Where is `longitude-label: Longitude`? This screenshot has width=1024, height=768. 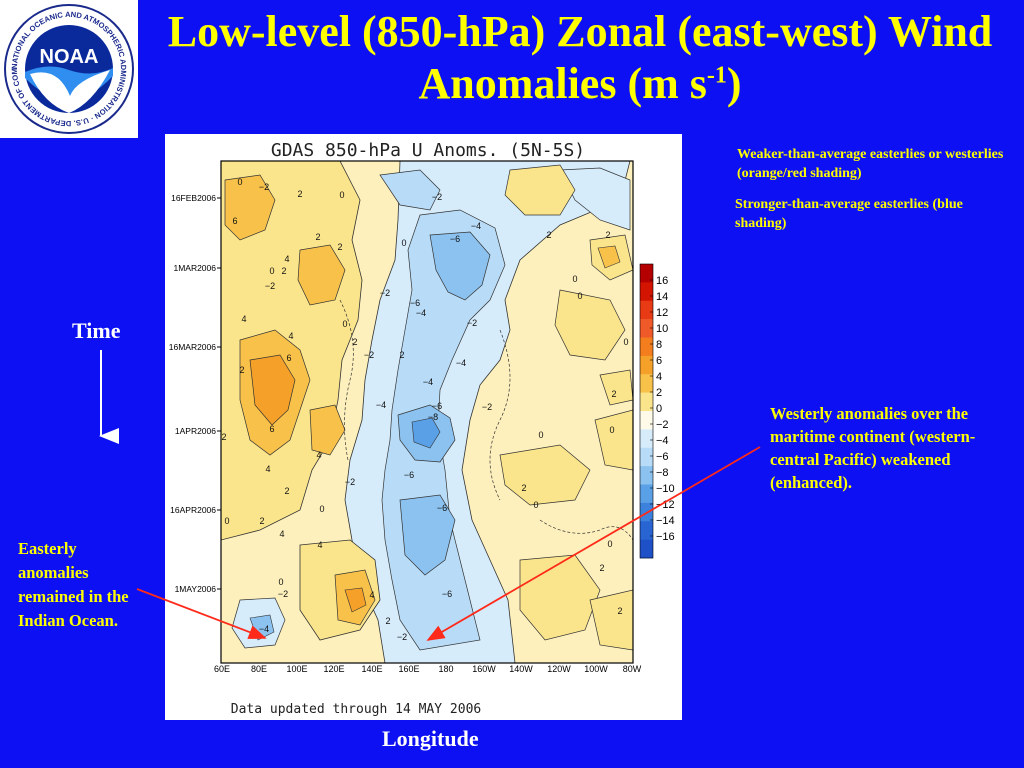 longitude-label: Longitude is located at coordinates (430, 738).